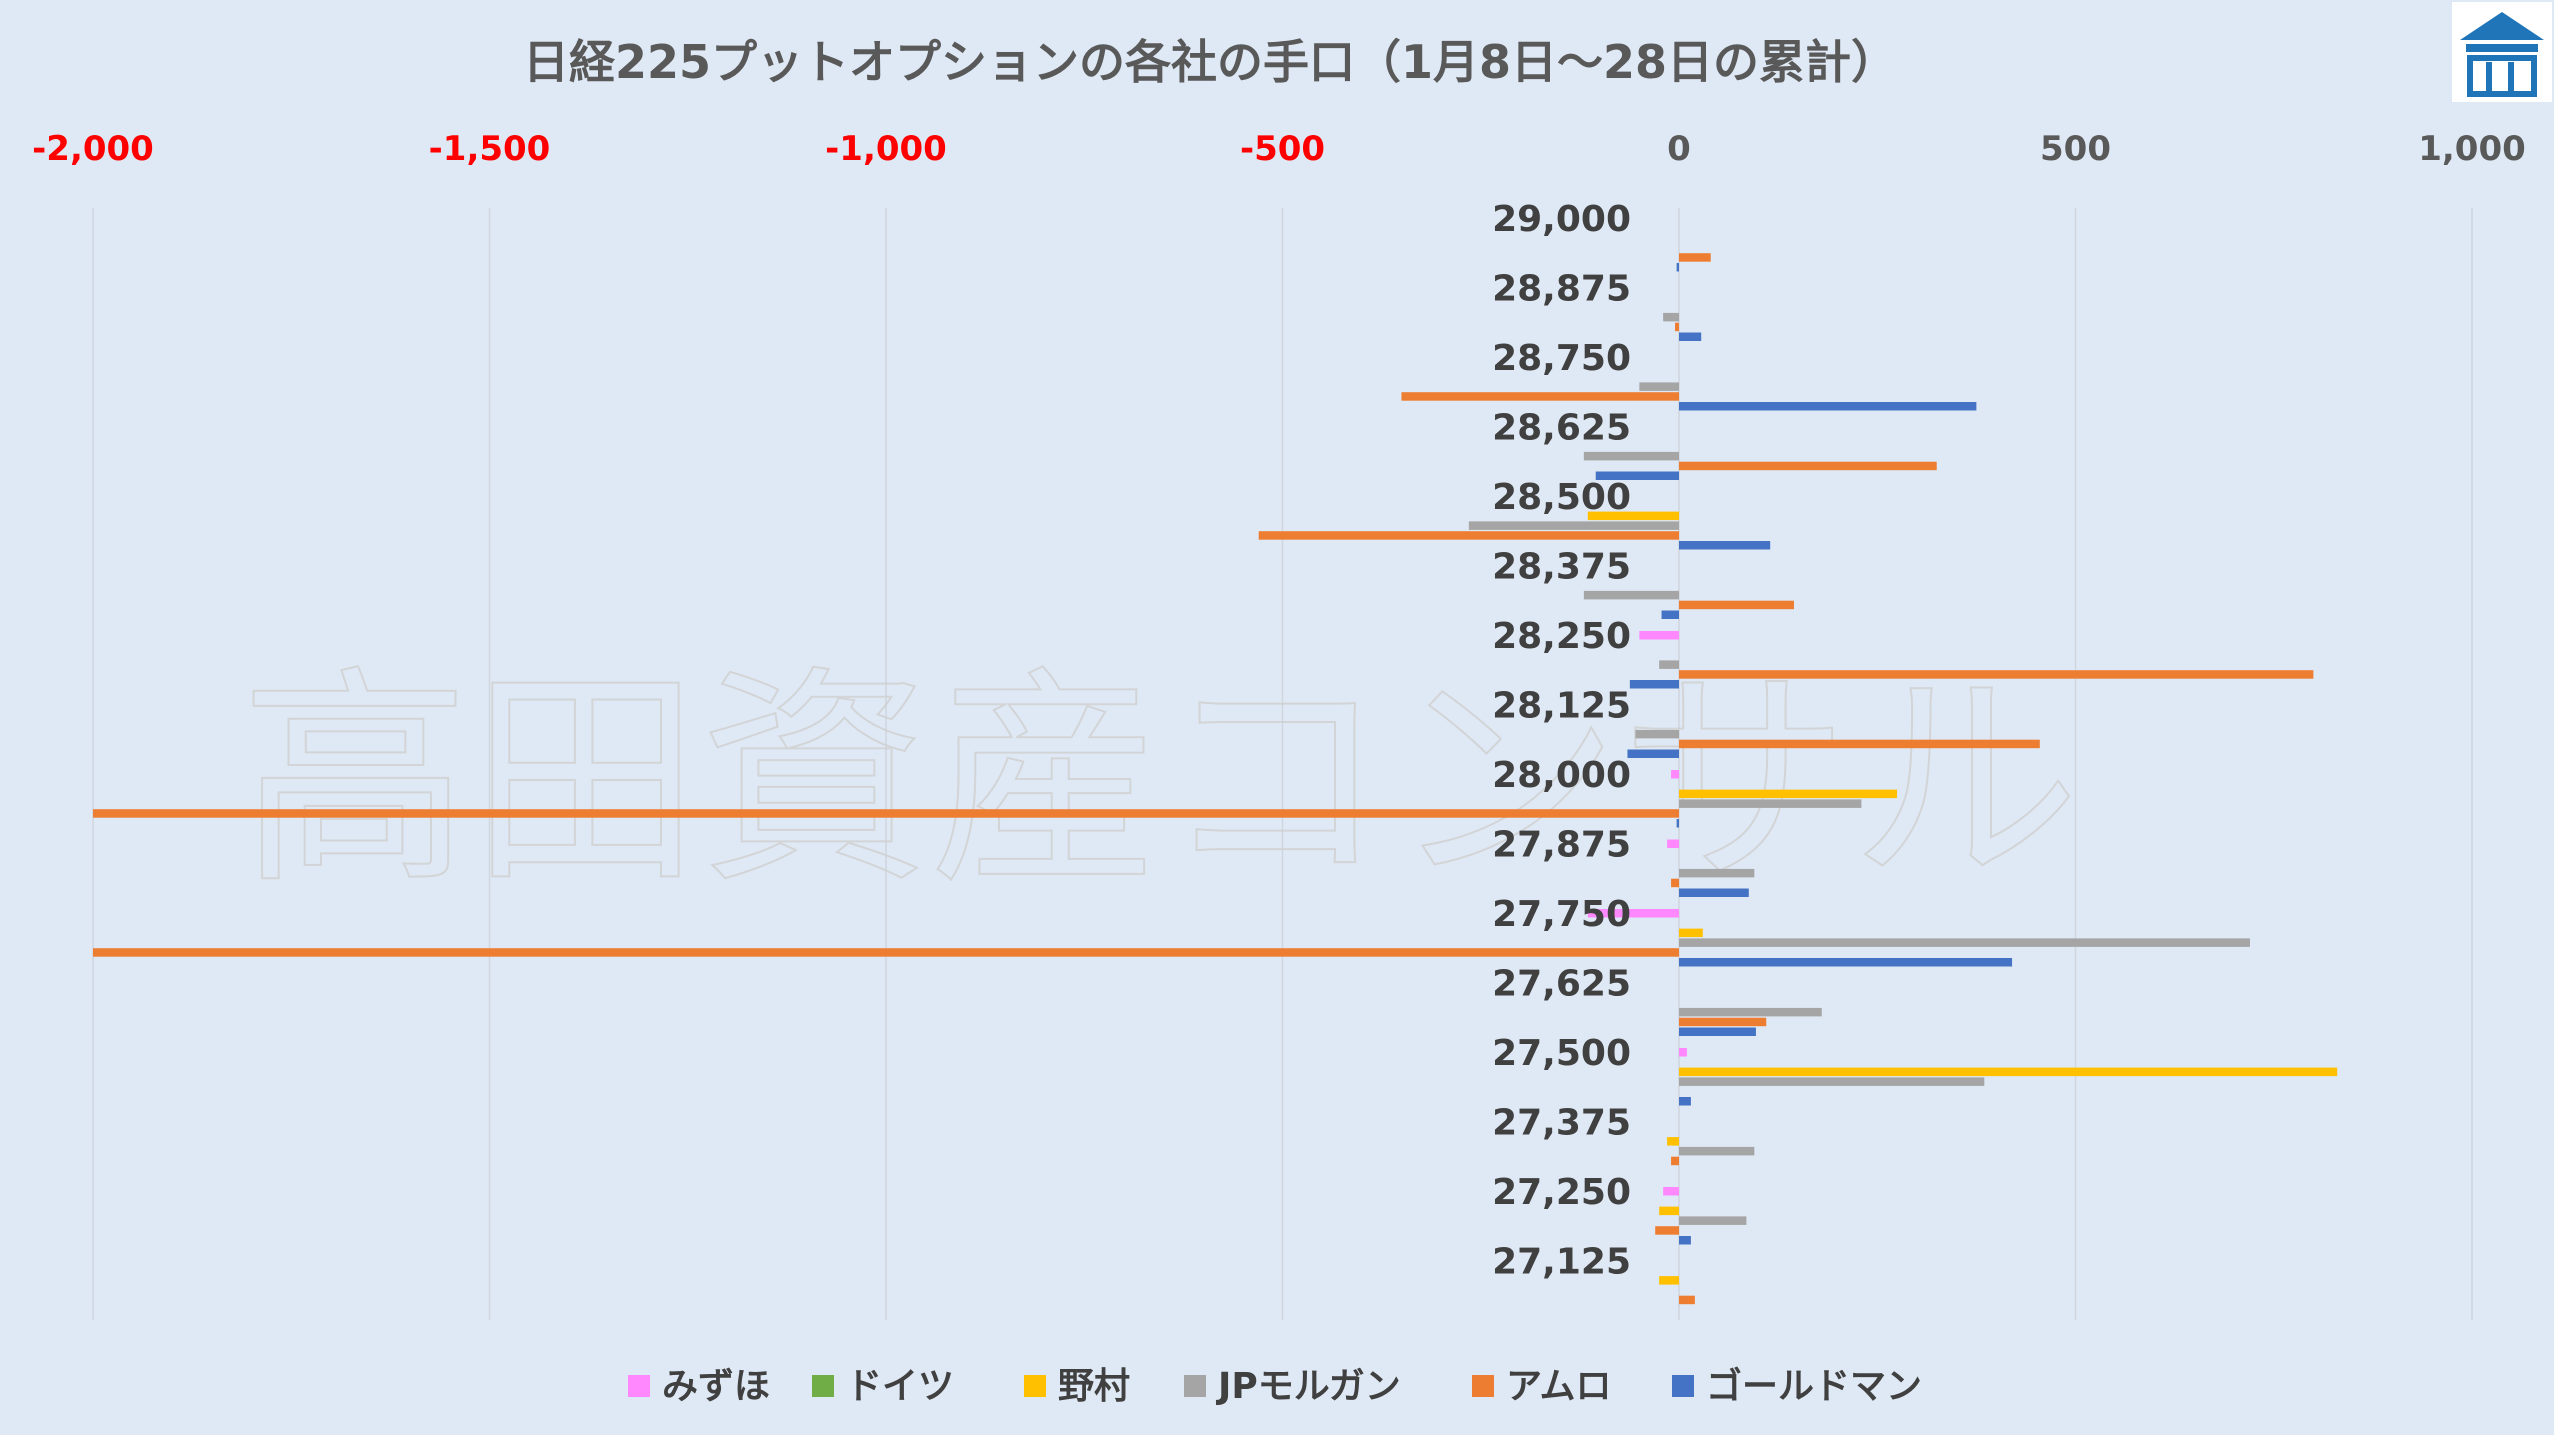  Describe the element at coordinates (1561, 427) in the screenshot. I see `y-tick-label: 28,625` at that location.